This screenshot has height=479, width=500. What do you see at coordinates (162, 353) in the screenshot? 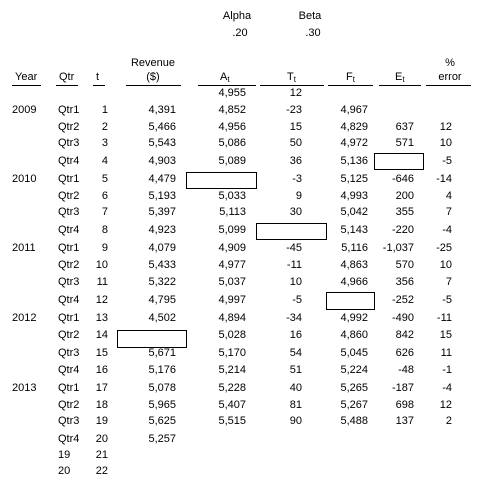
I see `cell-revenue: 5,671` at bounding box center [162, 353].